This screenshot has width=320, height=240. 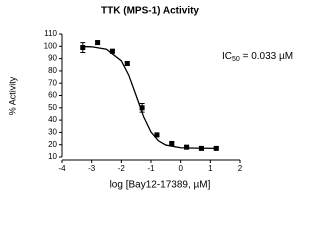 What do you see at coordinates (52, 107) in the screenshot?
I see `y-tick-label: 50` at bounding box center [52, 107].